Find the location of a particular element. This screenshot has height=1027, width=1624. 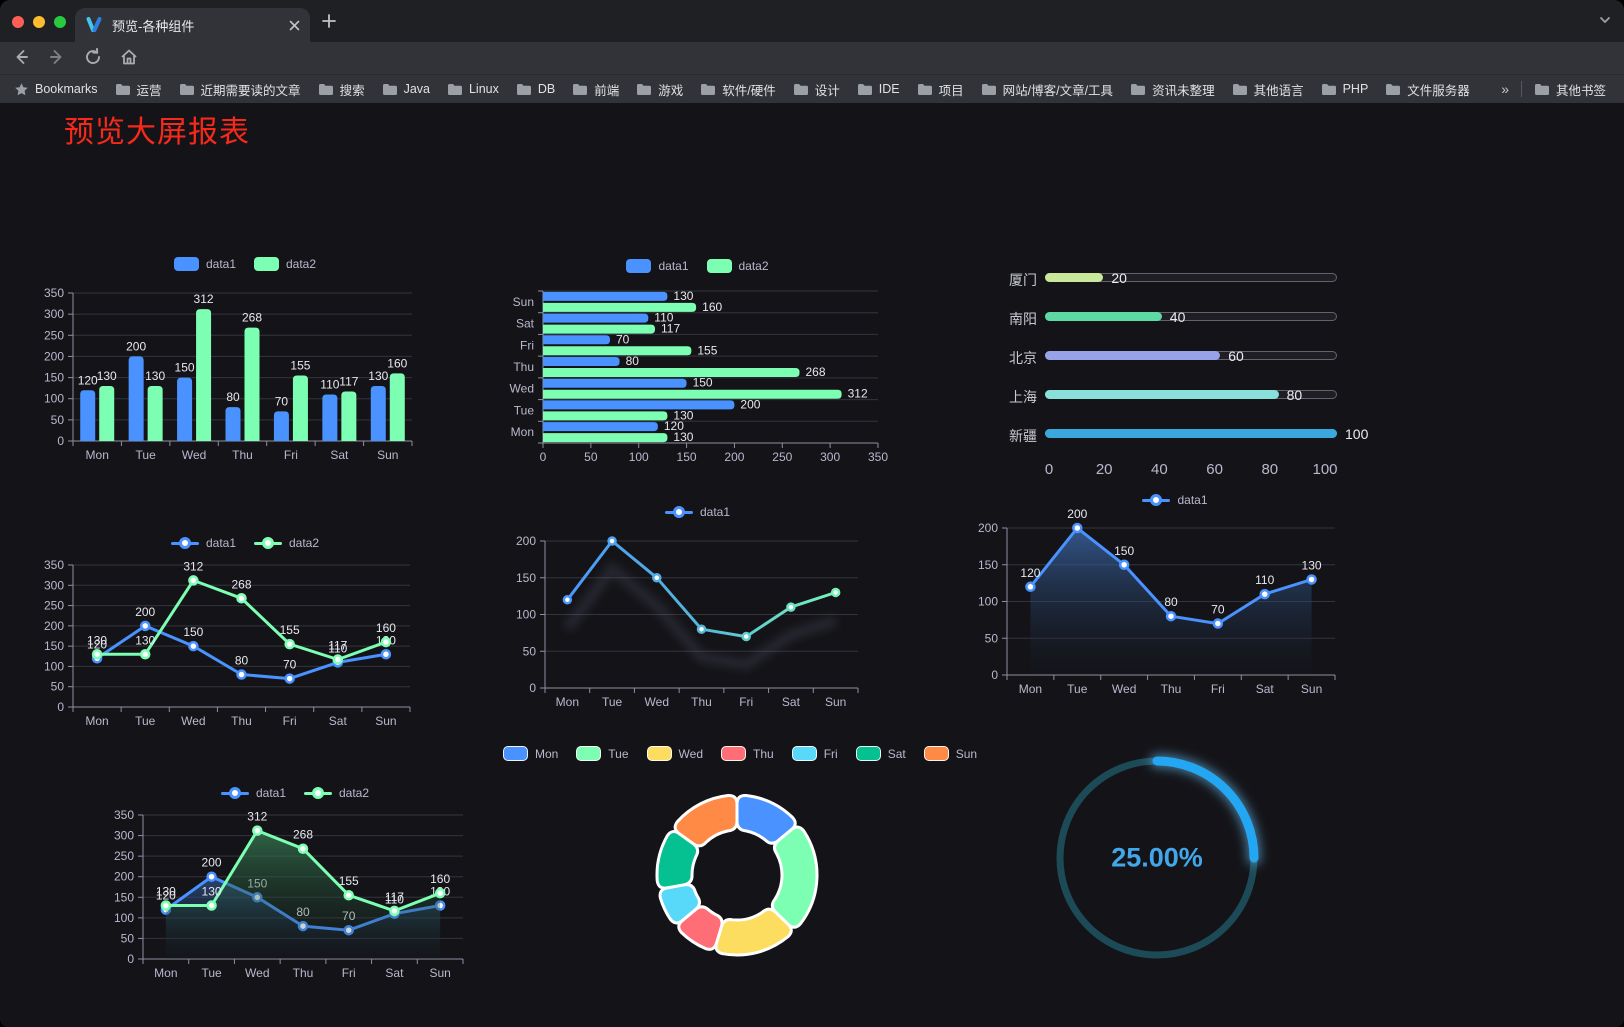

chart-legend: data1 data2 is located at coordinates (697, 266).